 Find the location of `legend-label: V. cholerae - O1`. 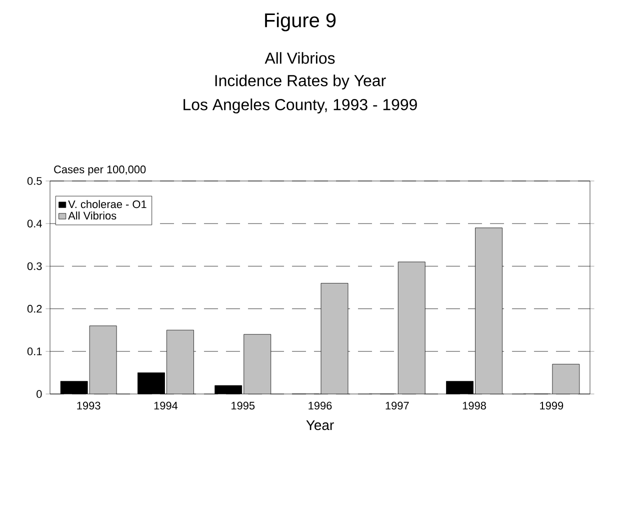

legend-label: V. cholerae - O1 is located at coordinates (107, 204).